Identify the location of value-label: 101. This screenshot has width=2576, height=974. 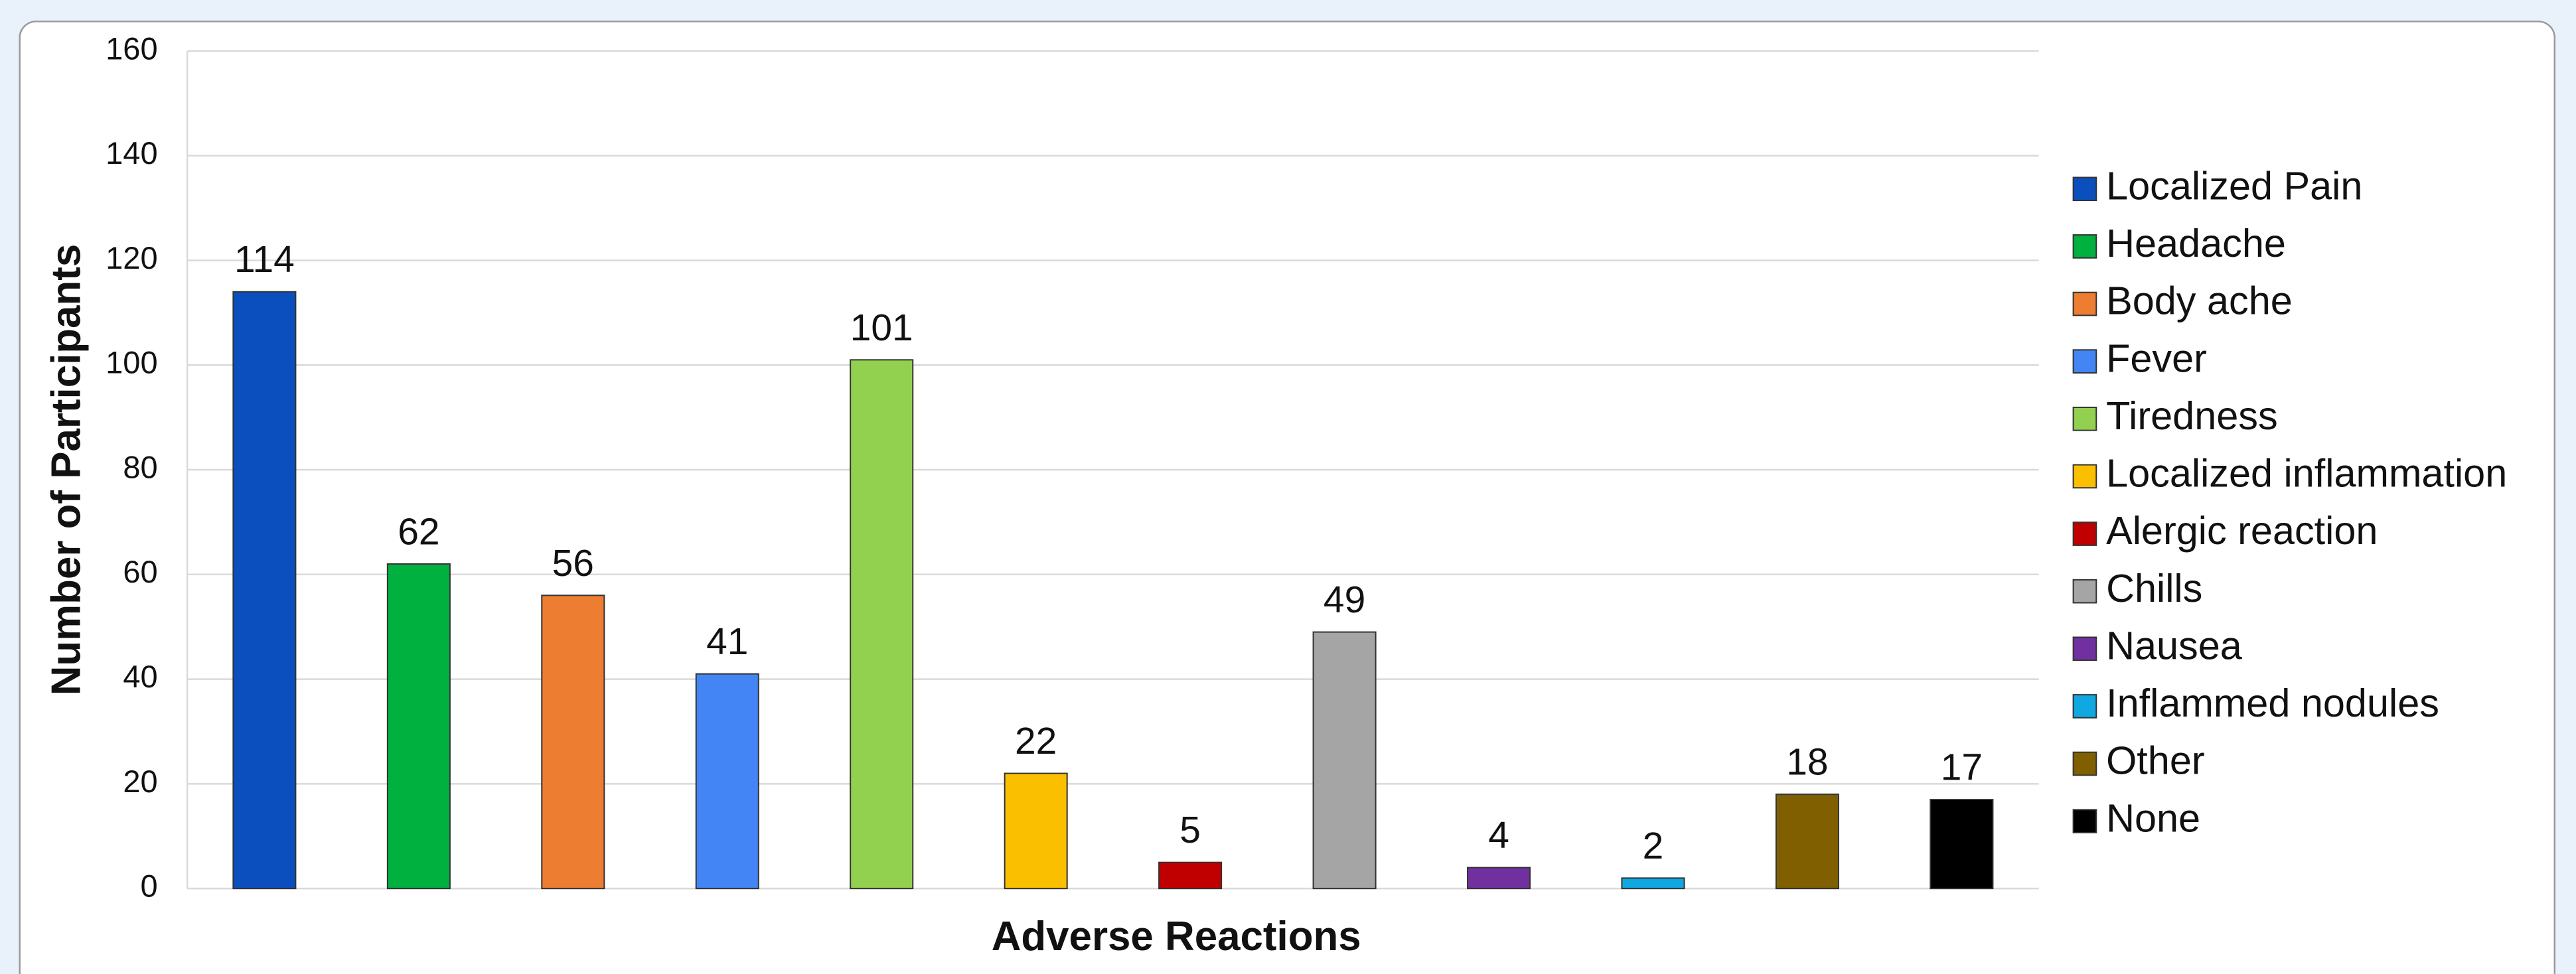
(882, 328).